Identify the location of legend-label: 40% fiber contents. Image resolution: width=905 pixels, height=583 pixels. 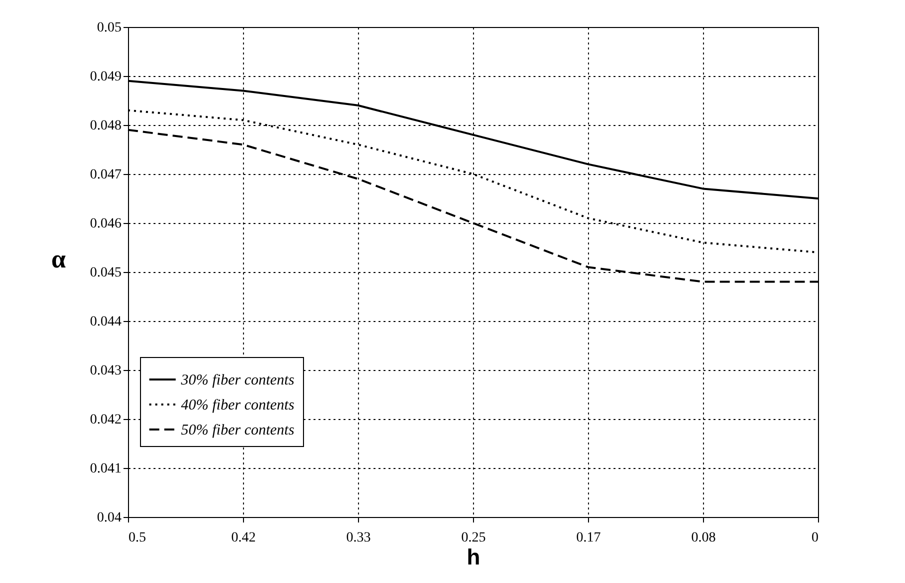
(237, 406).